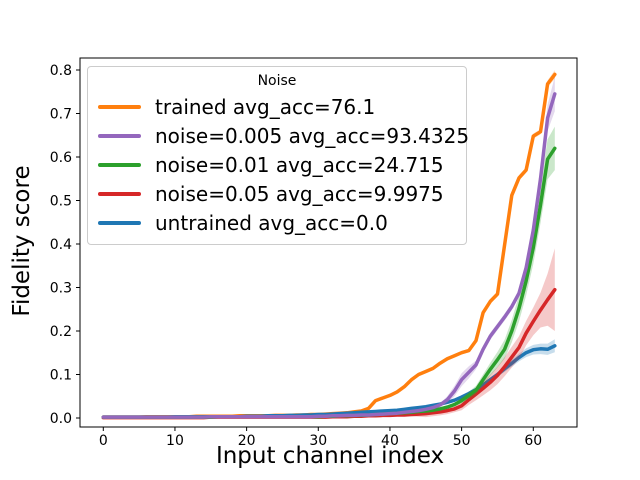 This screenshot has height=480, width=640. Describe the element at coordinates (61, 115) in the screenshot. I see `y-tick-label: 0.7` at that location.